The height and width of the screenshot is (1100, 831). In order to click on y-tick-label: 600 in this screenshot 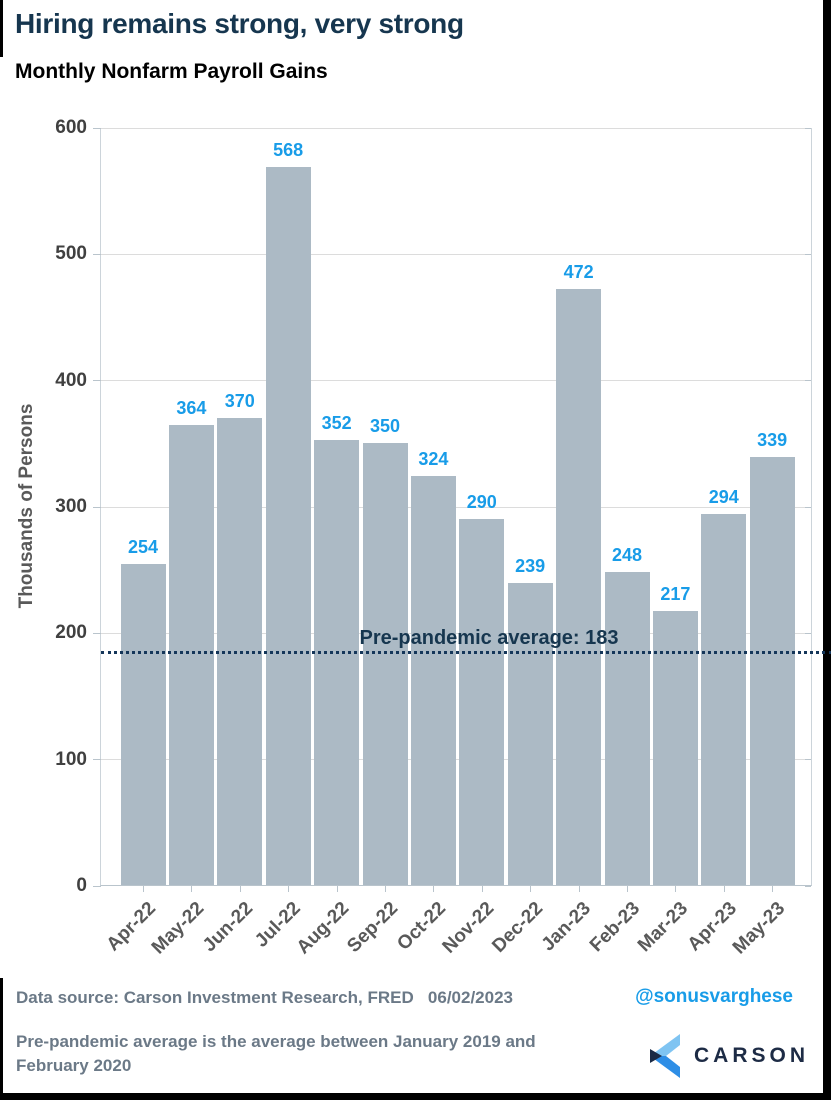, I will do `click(71, 127)`.